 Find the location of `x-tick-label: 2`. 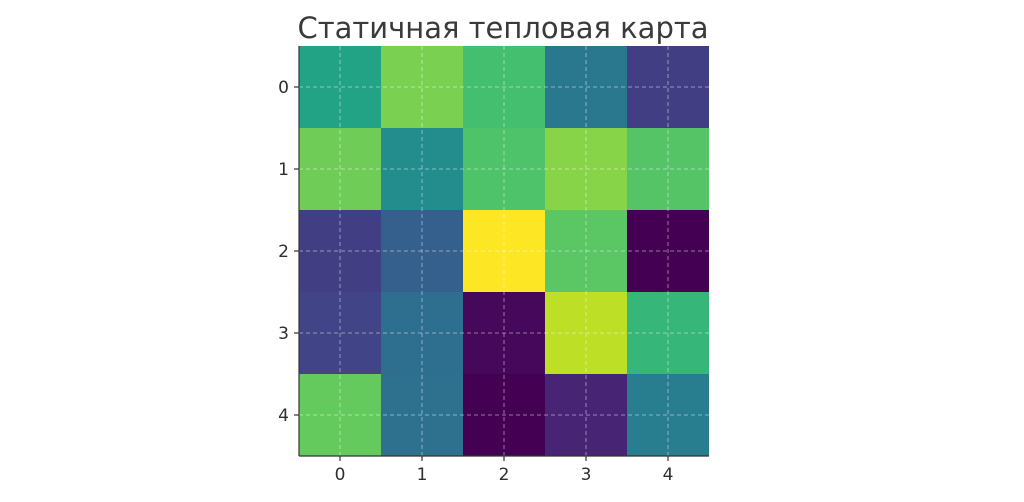

x-tick-label: 2 is located at coordinates (504, 475).